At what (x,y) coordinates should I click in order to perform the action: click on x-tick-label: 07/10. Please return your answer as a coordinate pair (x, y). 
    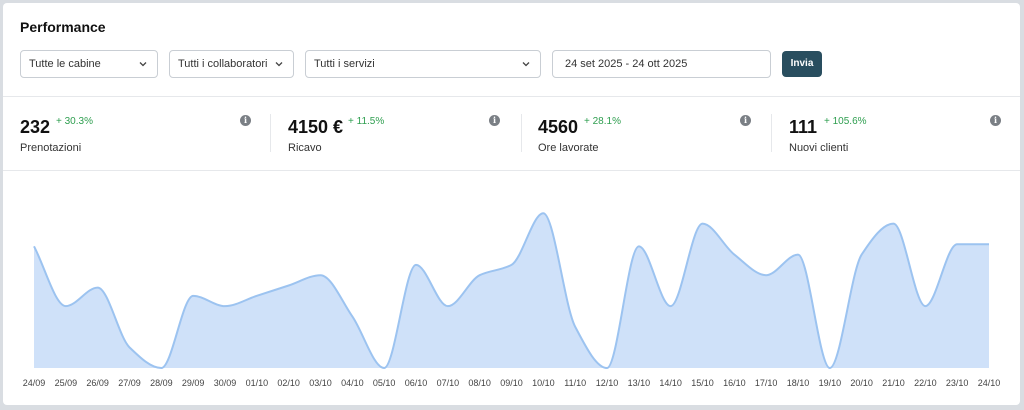
    Looking at the image, I should click on (448, 383).